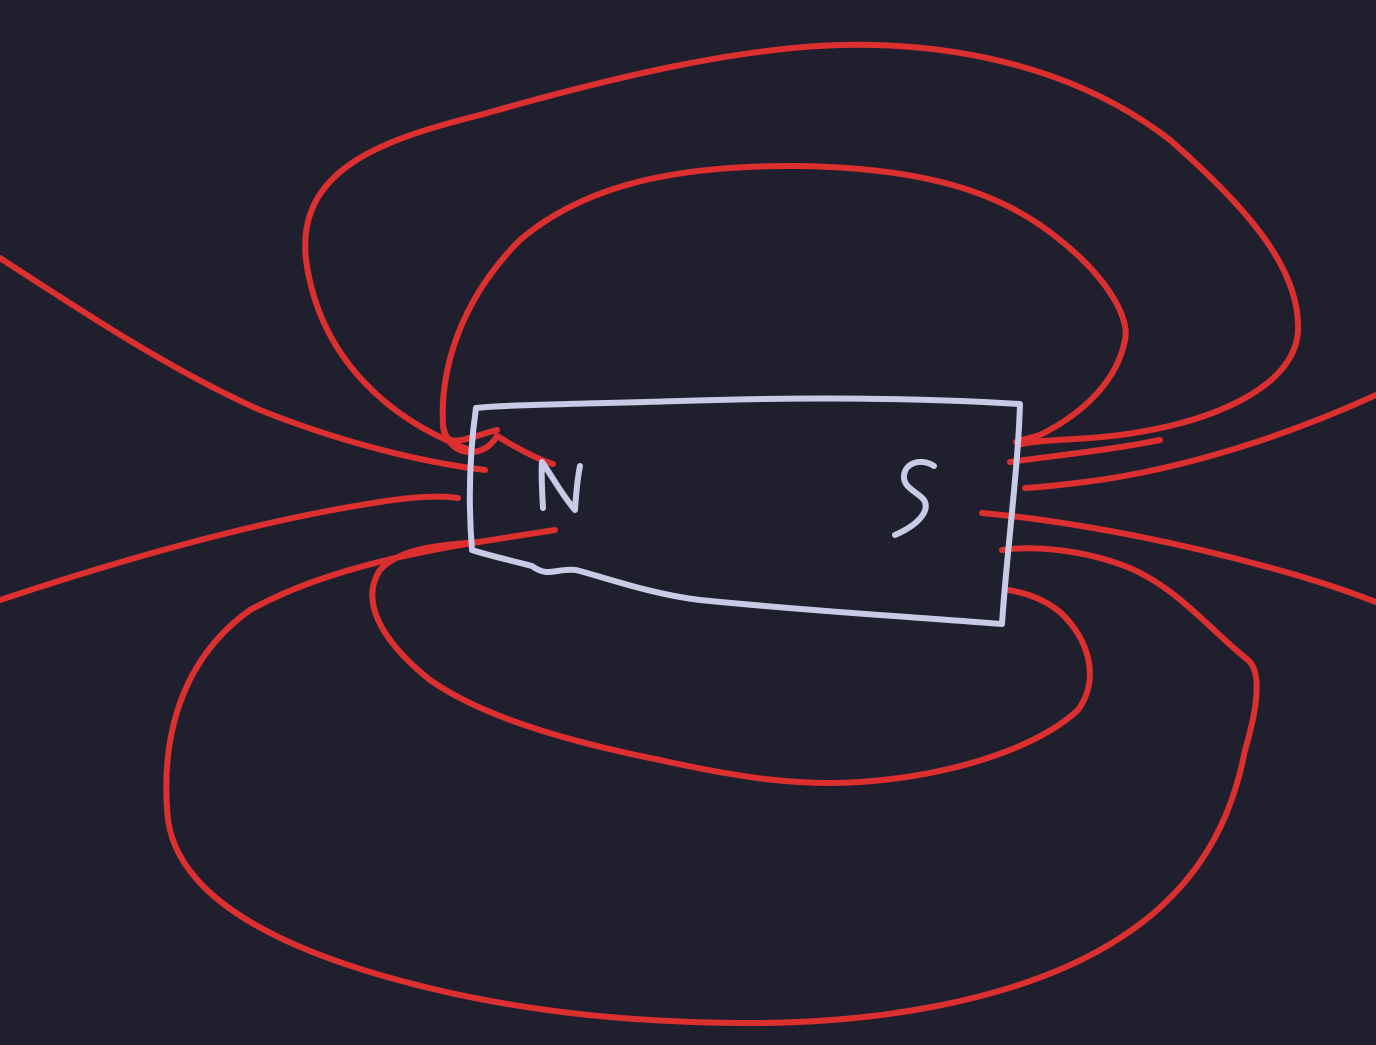  Describe the element at coordinates (731, 662) in the screenshot. I see `field-line-inner-bottom-loop` at that location.